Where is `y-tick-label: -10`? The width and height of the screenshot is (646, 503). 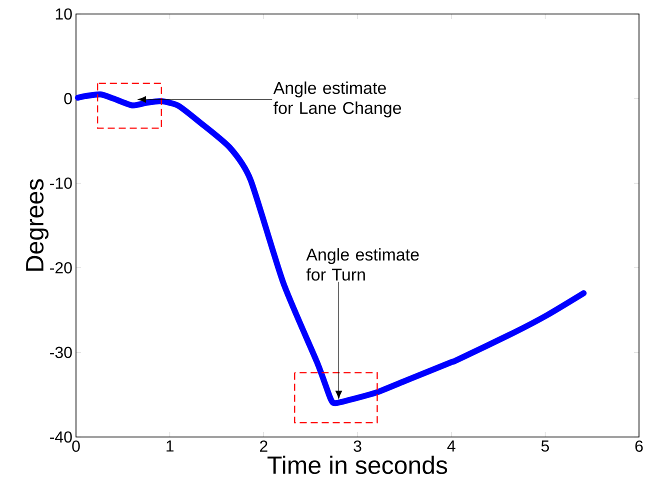 y-tick-label: -10 is located at coordinates (61, 183).